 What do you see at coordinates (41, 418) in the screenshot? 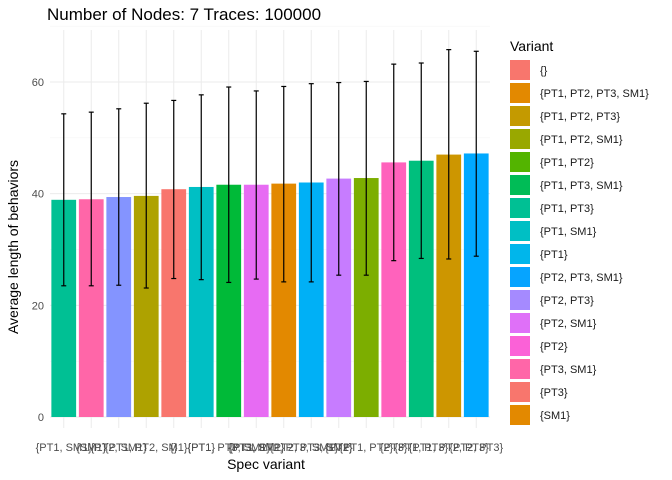
I see `y-tick-label: 0` at bounding box center [41, 418].